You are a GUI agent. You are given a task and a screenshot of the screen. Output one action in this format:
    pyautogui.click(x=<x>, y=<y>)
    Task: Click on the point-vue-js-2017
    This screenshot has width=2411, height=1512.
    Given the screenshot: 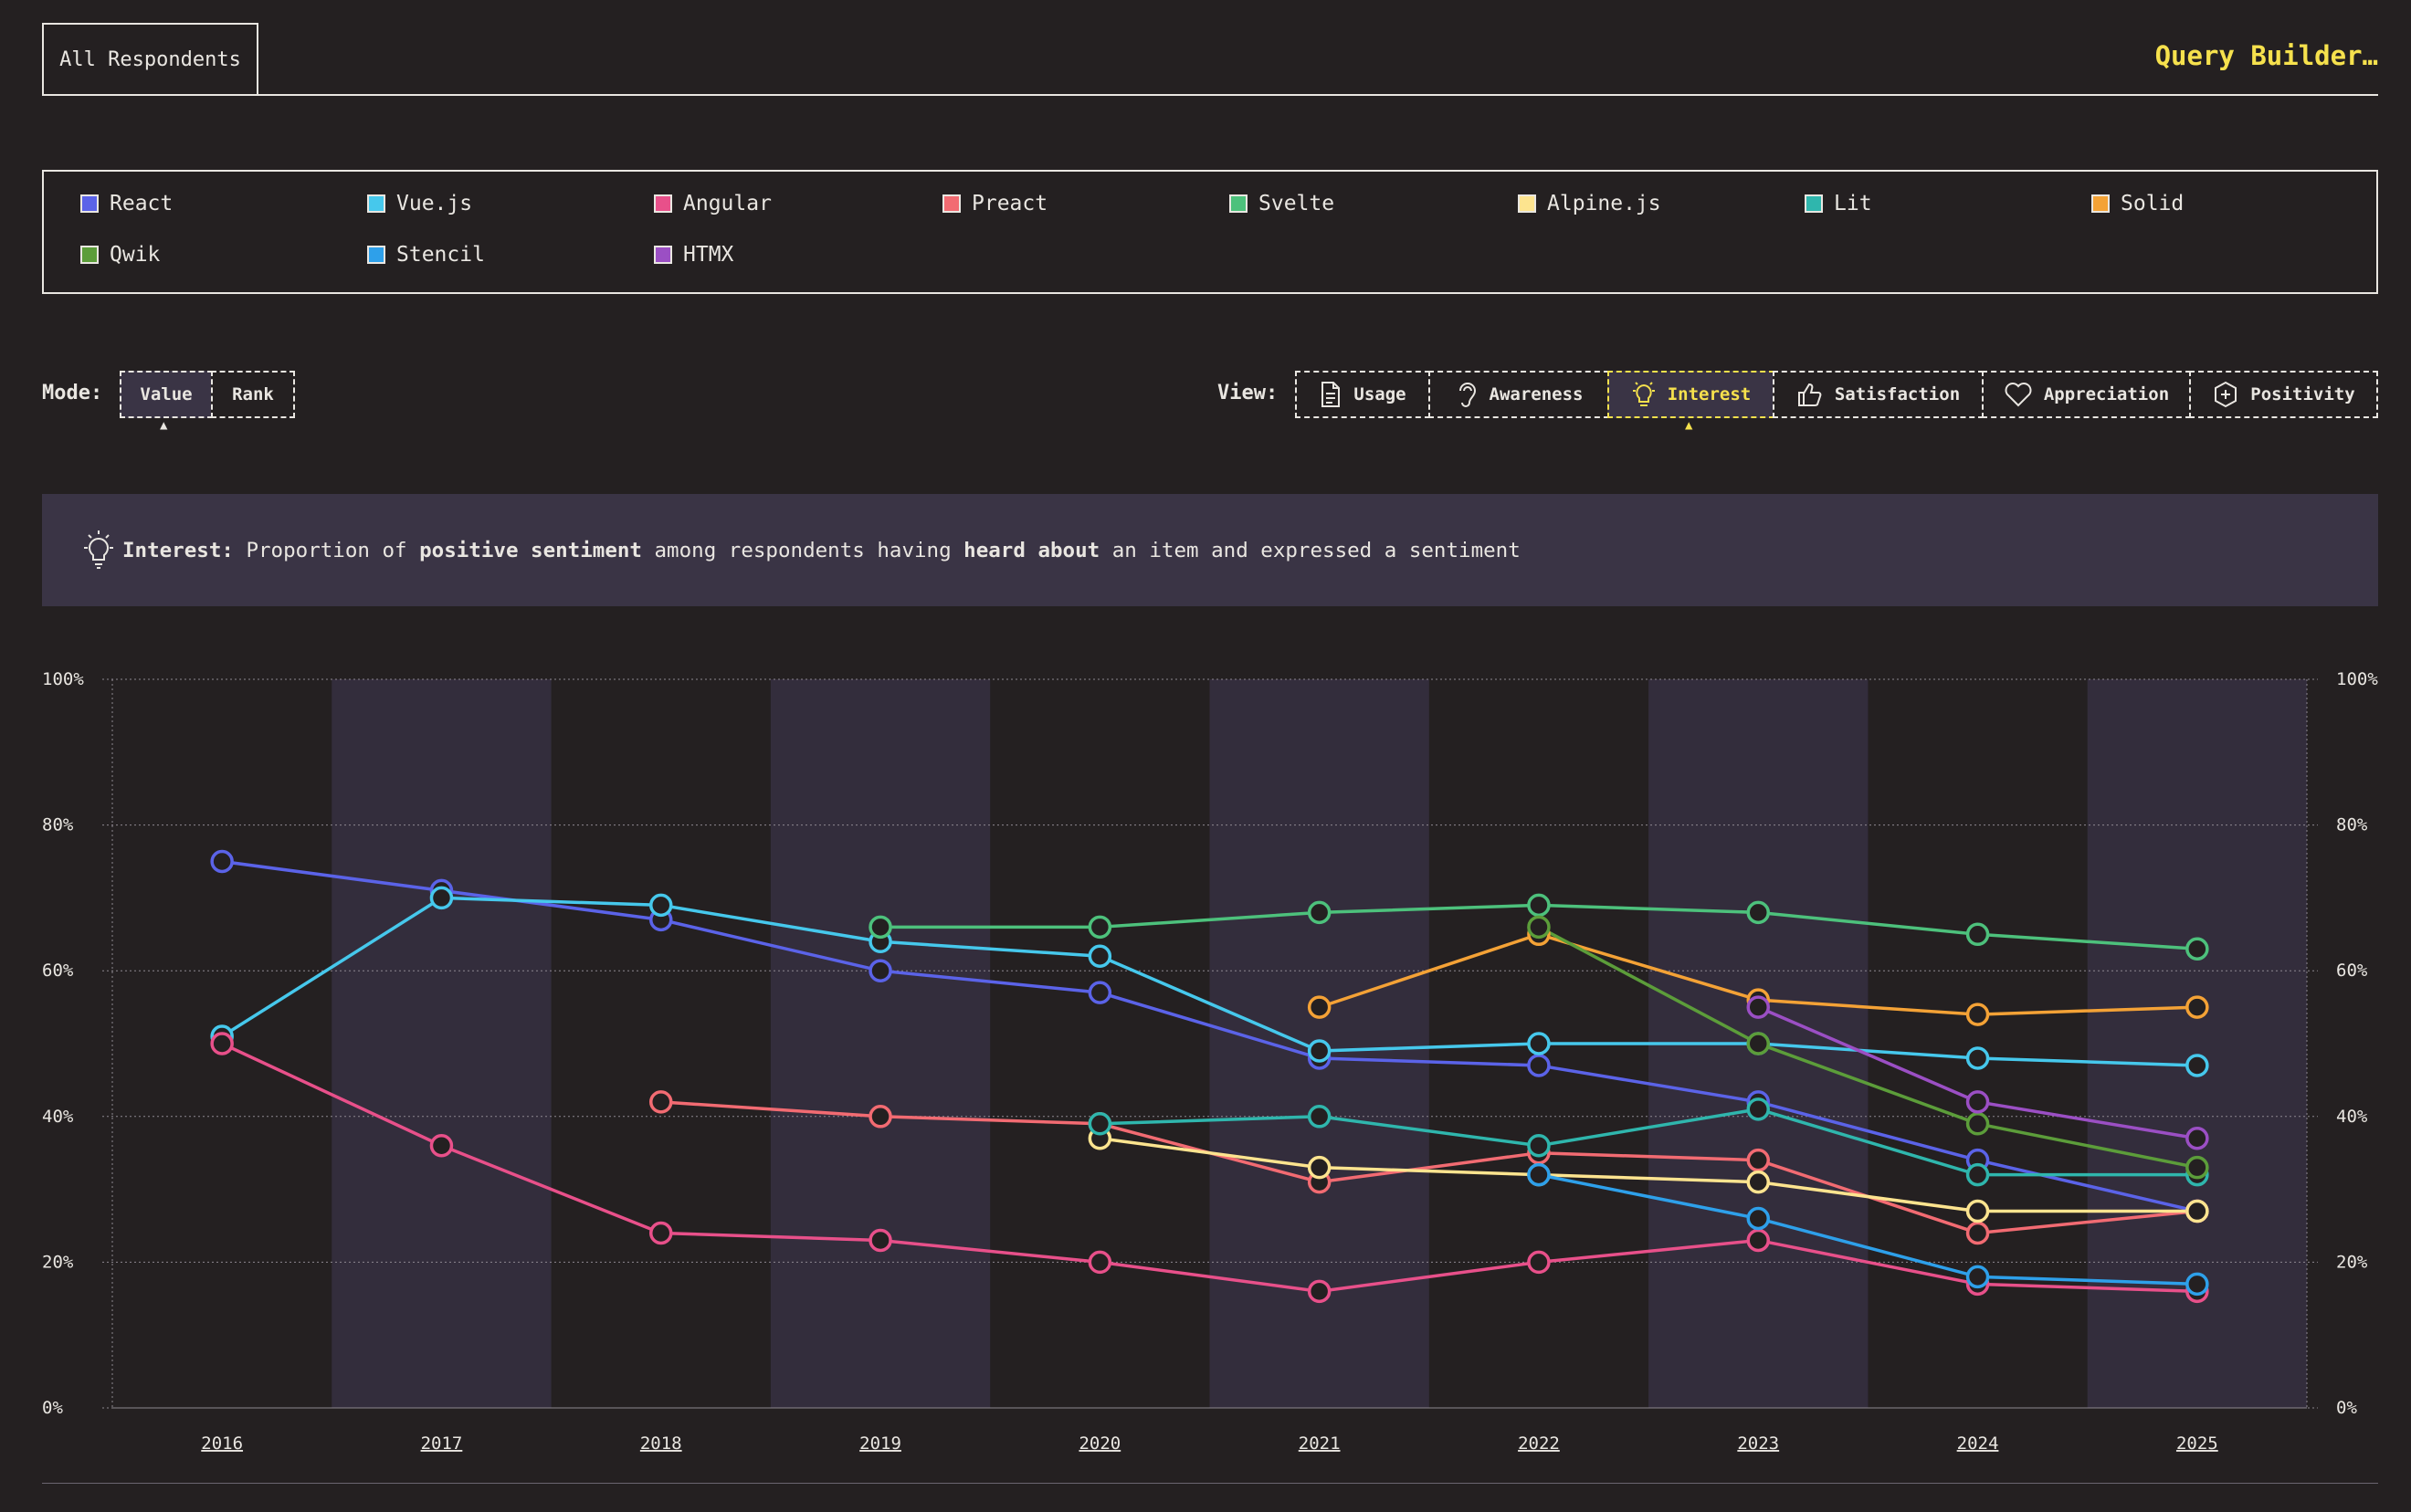 What is the action you would take?
    pyautogui.click(x=441, y=898)
    